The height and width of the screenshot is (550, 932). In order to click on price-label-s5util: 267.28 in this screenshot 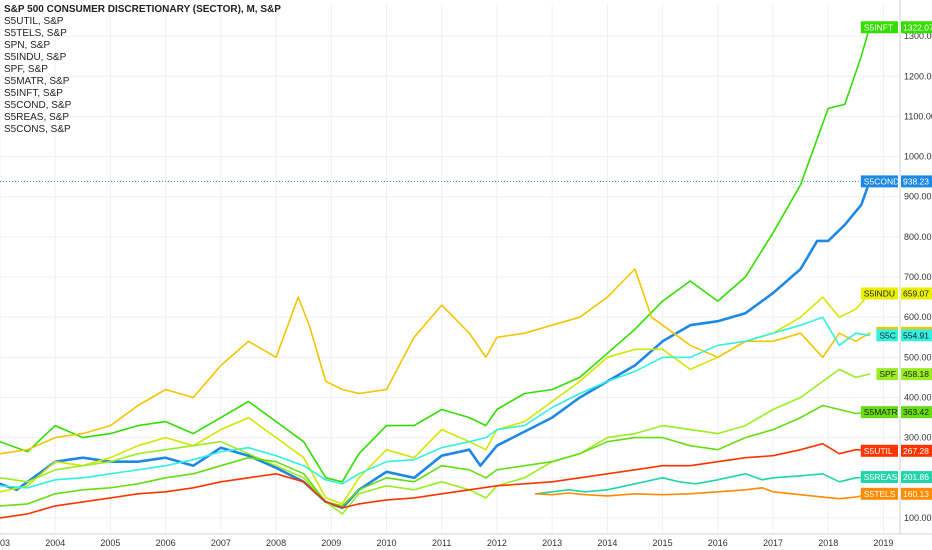, I will do `click(916, 451)`.